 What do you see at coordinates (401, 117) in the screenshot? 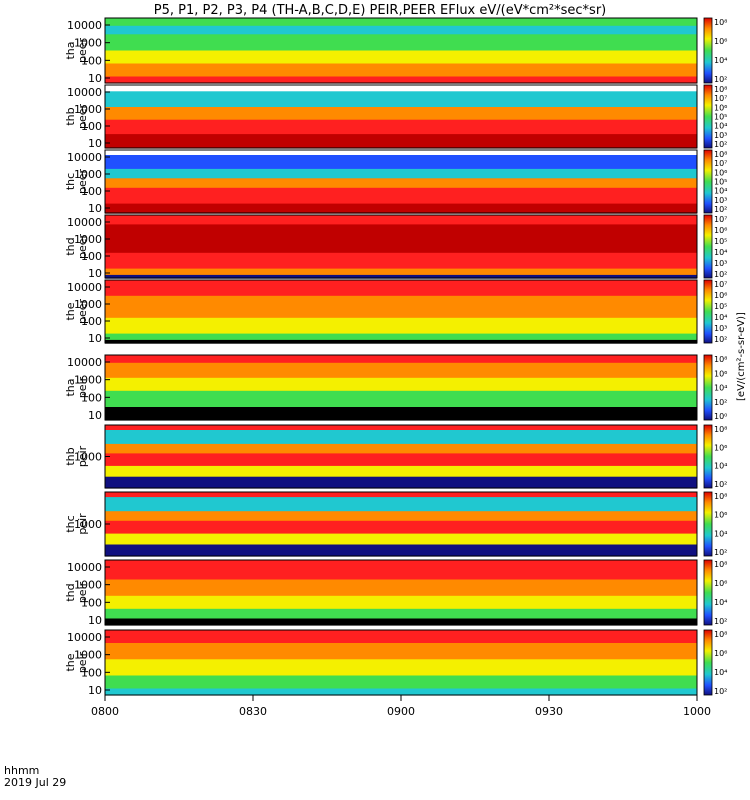
I see `heatmap-thb-peer` at bounding box center [401, 117].